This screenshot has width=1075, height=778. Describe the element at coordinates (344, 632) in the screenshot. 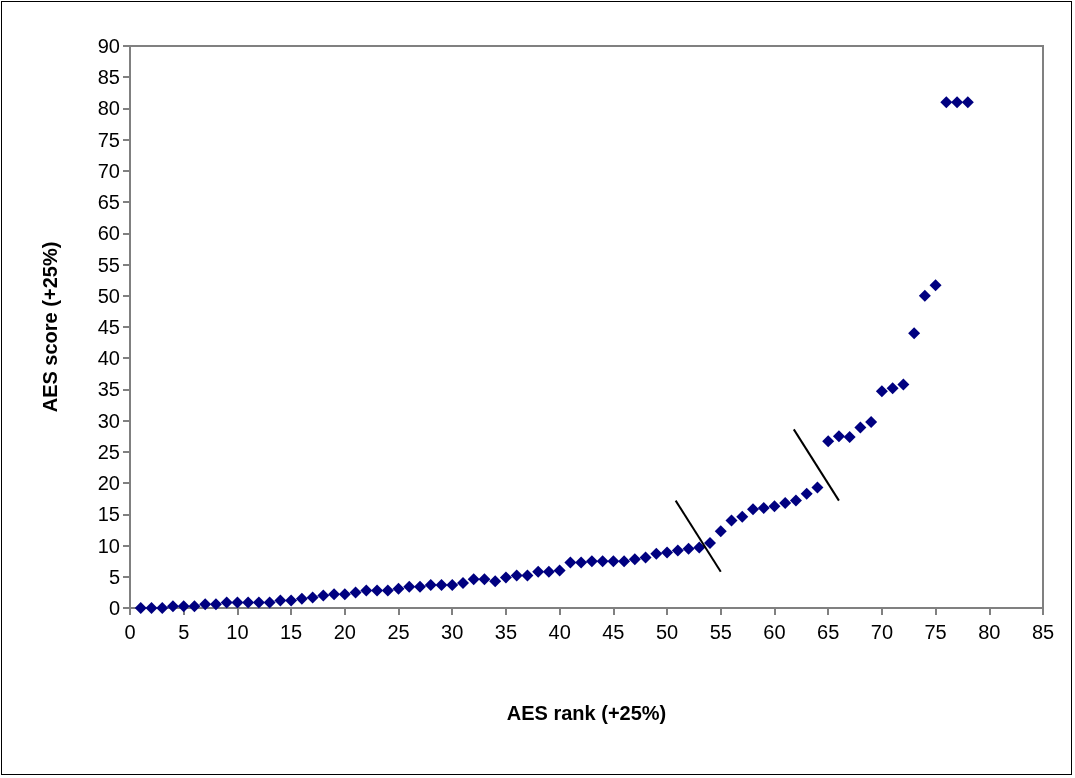

I see `x-tick-label: 20` at that location.